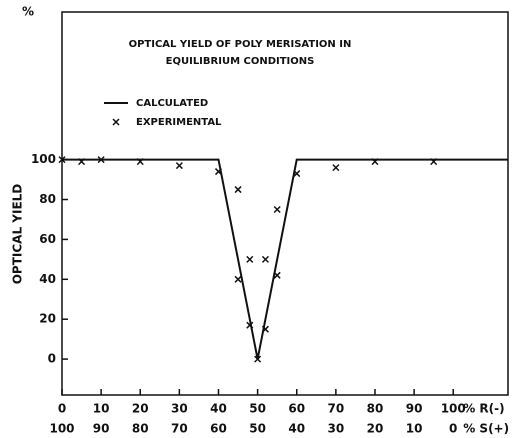 This screenshot has width=515, height=438. I want to click on x-tick-label: 50, so click(257, 409).